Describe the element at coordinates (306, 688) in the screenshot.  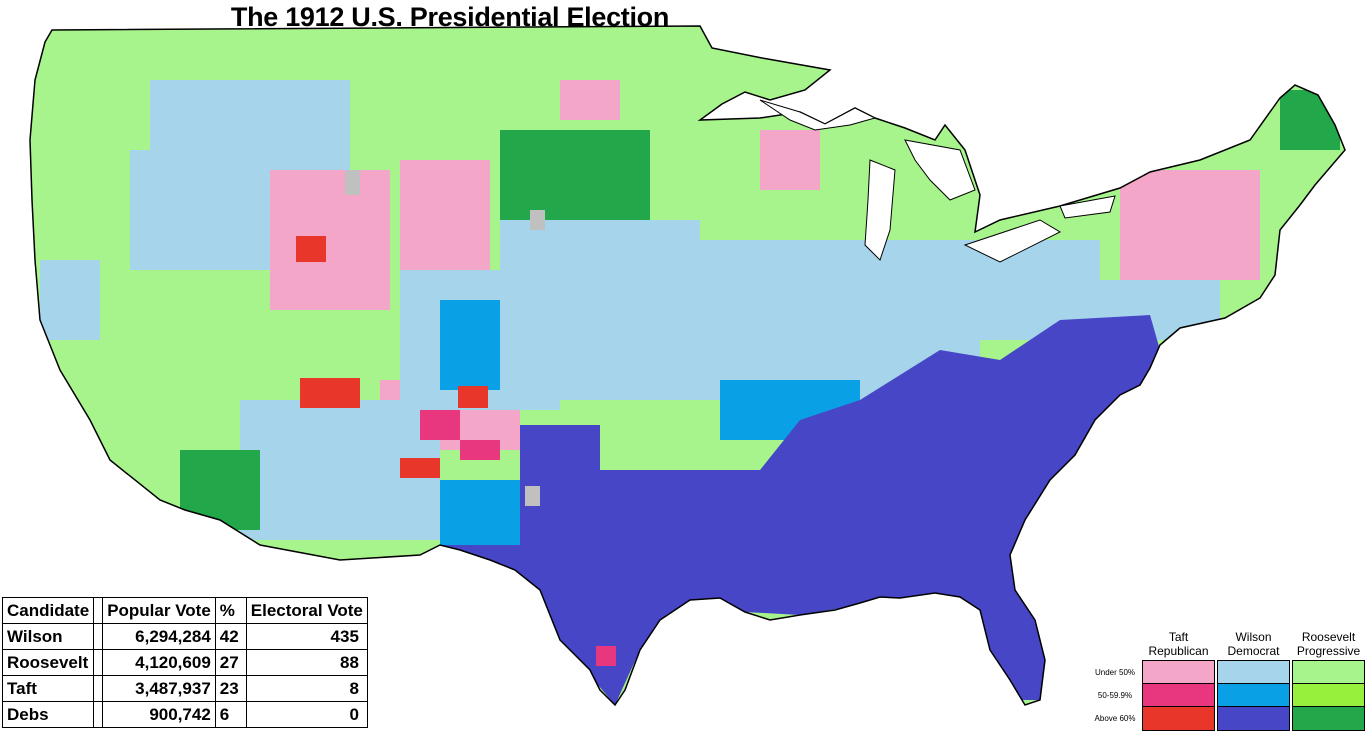
I see `electoral-vote: 8` at that location.